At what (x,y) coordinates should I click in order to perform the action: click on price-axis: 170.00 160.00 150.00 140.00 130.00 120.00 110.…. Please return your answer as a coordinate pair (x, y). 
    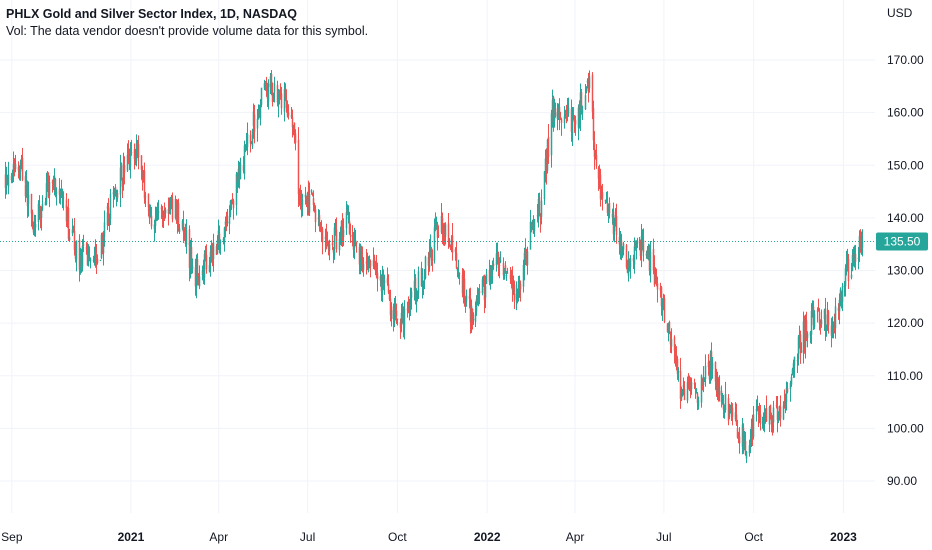
    Looking at the image, I should click on (905, 270).